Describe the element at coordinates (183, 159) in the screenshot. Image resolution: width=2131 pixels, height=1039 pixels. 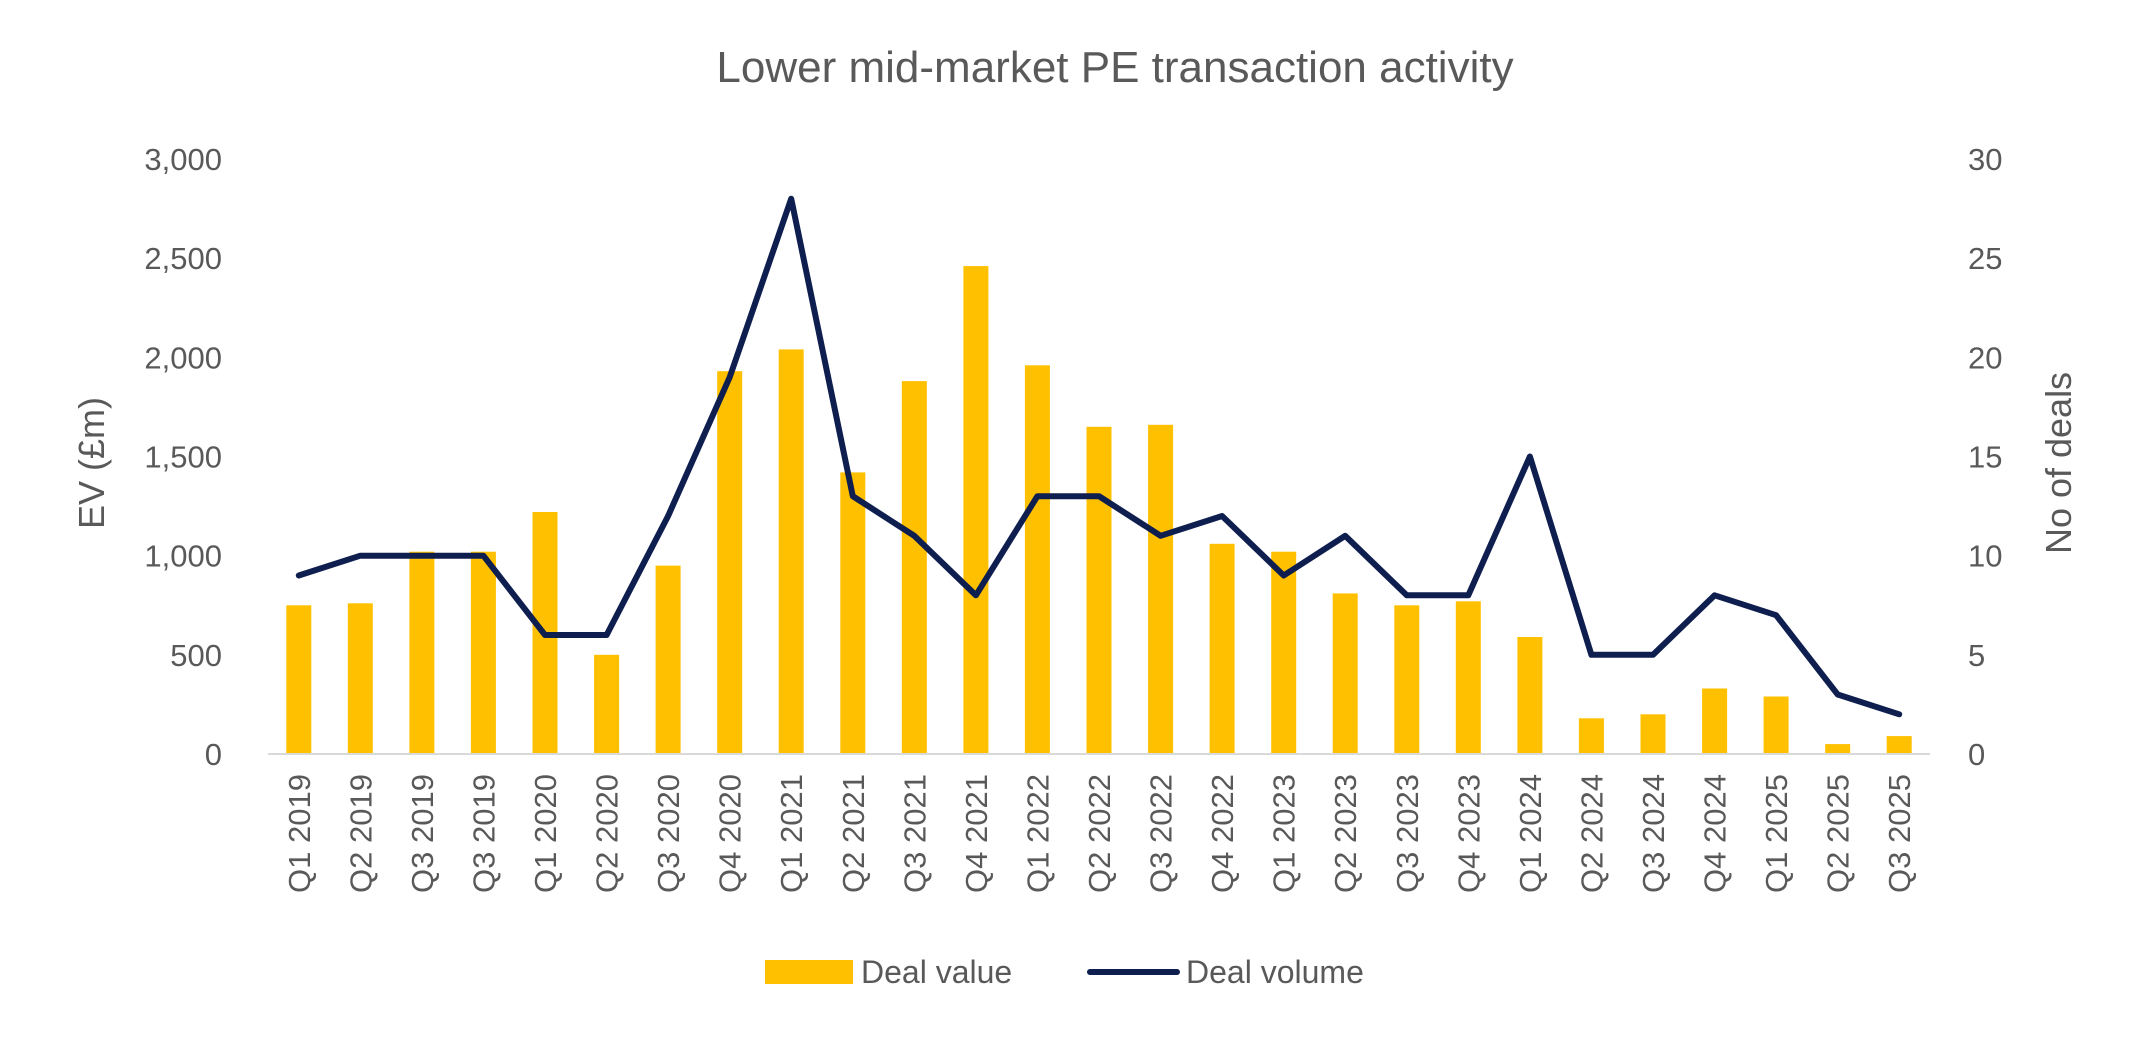
I see `y-tick-label: 3,000` at that location.